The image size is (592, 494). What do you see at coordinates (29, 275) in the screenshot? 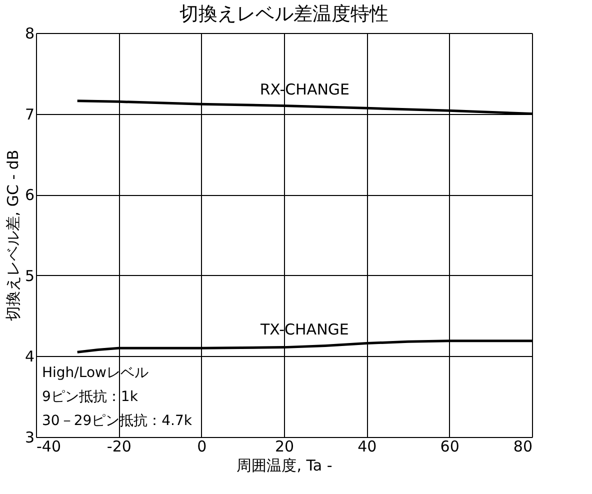
I see `y-tick-label: 5` at bounding box center [29, 275].